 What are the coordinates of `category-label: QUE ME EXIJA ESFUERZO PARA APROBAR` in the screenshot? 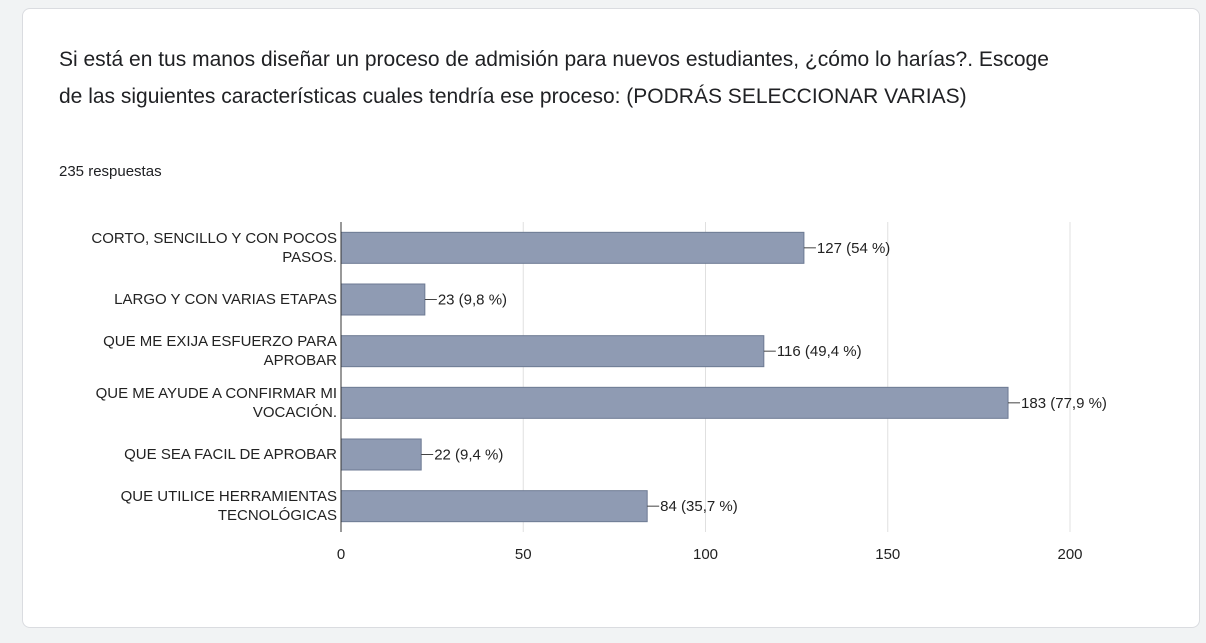 It's located at (220, 351).